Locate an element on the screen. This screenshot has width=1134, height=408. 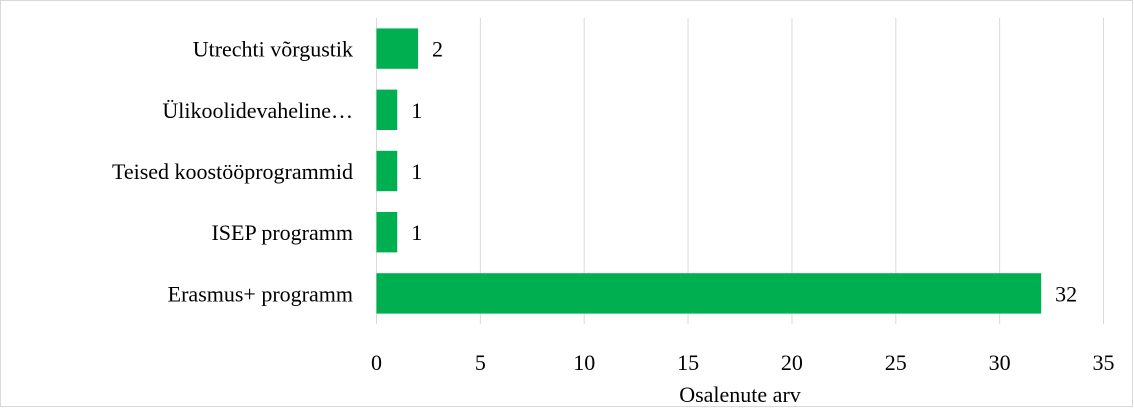
category-label: Teised koostööprogrammid is located at coordinates (232, 171).